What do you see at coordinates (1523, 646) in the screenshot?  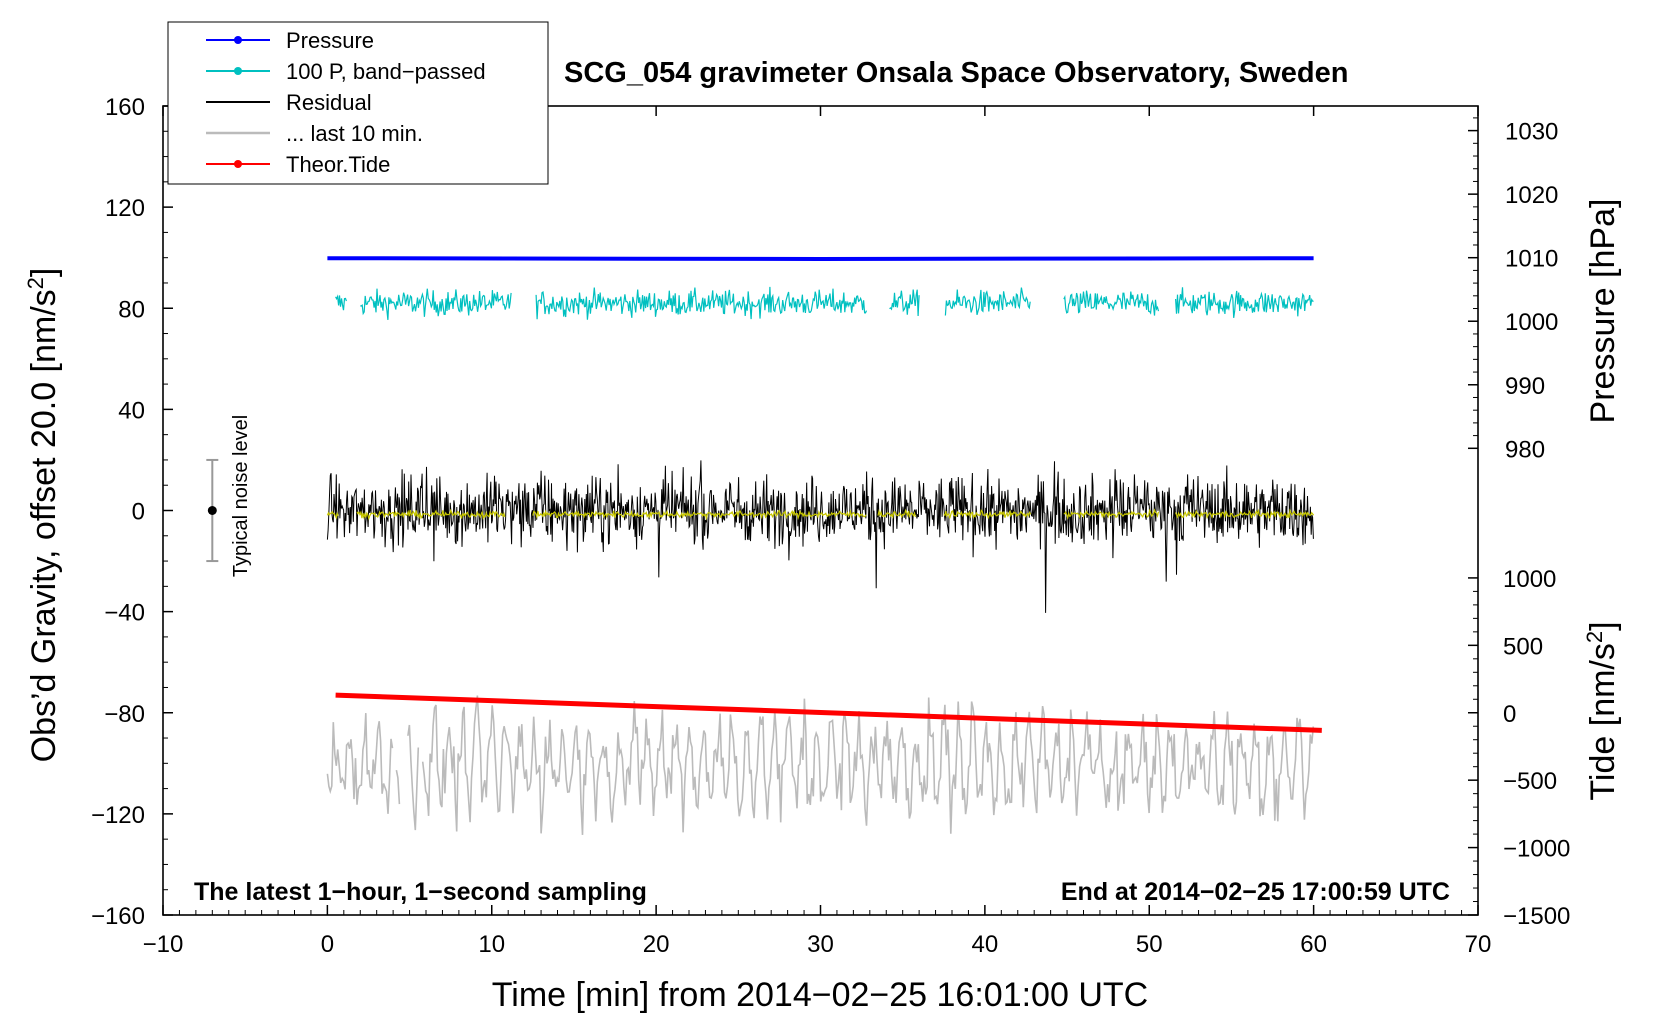 I see `tide-tick-label: 500` at bounding box center [1523, 646].